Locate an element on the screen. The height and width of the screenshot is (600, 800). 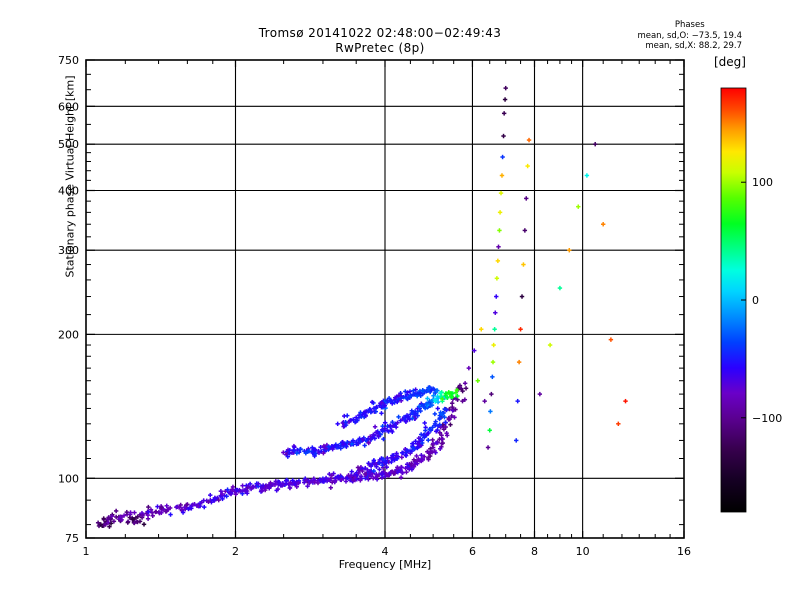
title-line-1: Tromsø 20141022 02:48:00−02:49:43 is located at coordinates (380, 33).